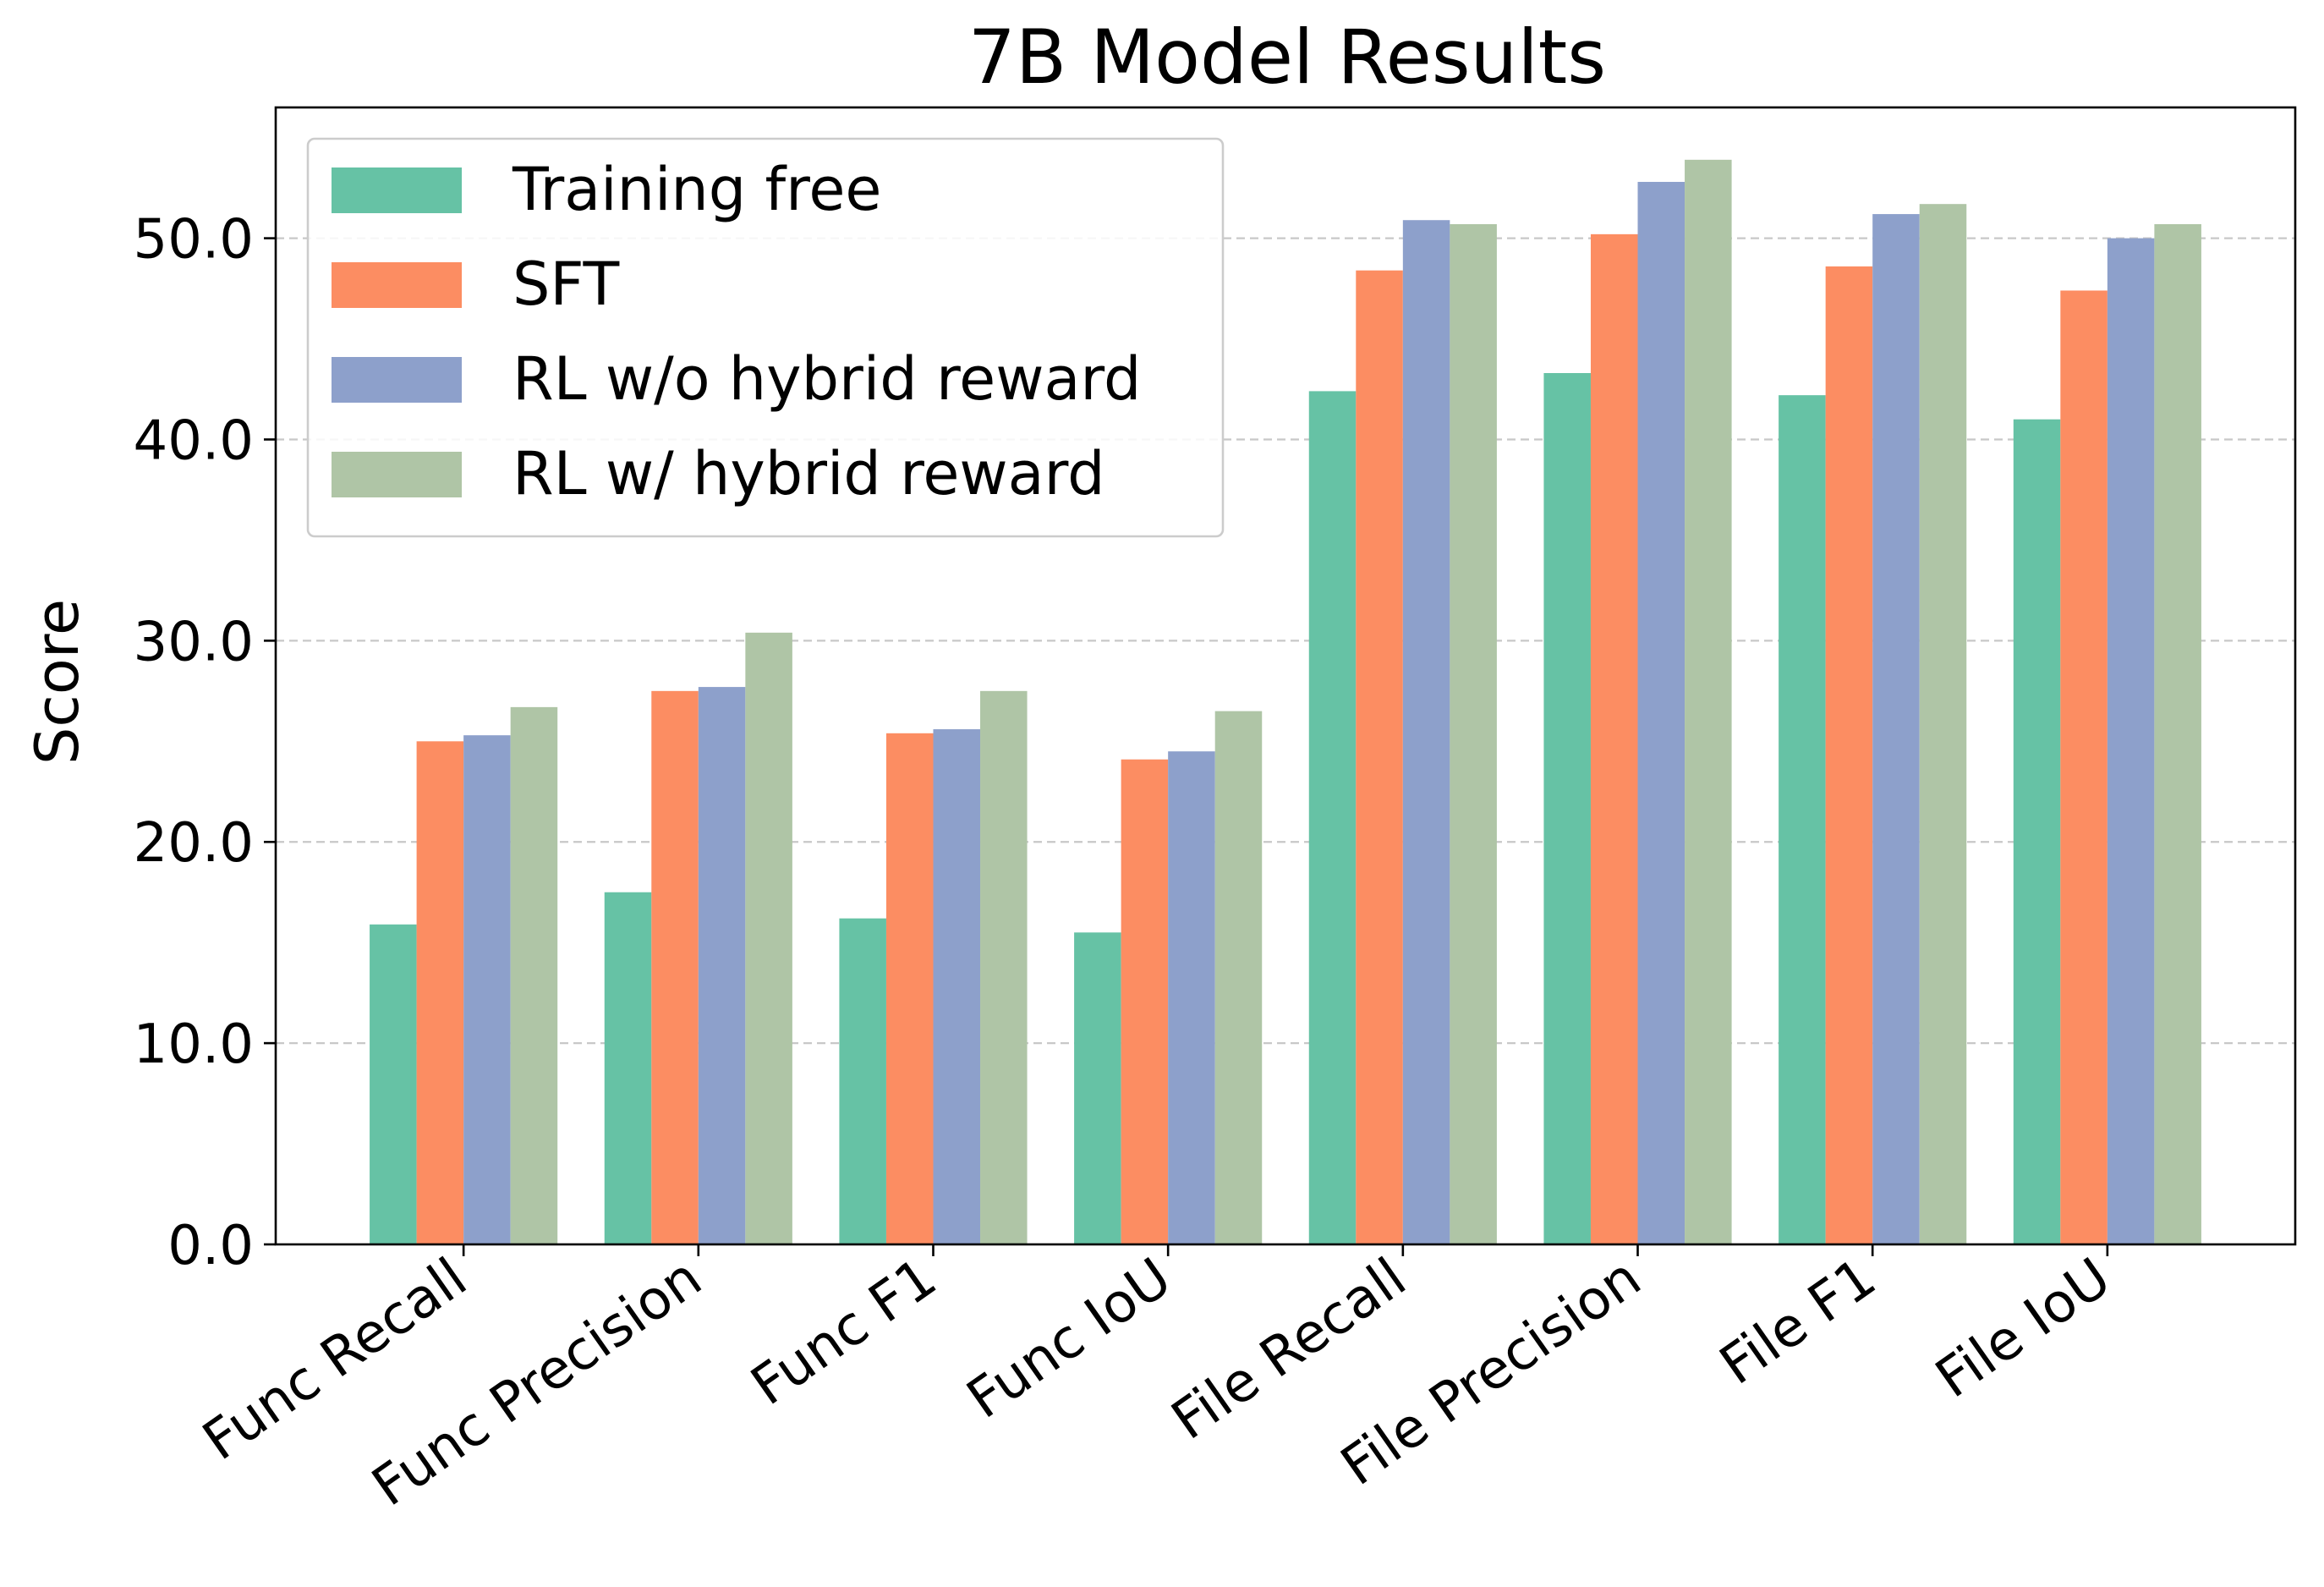 This screenshot has height=1587, width=2324. I want to click on legend-swatch-rl-w-hybrid-reward, so click(397, 474).